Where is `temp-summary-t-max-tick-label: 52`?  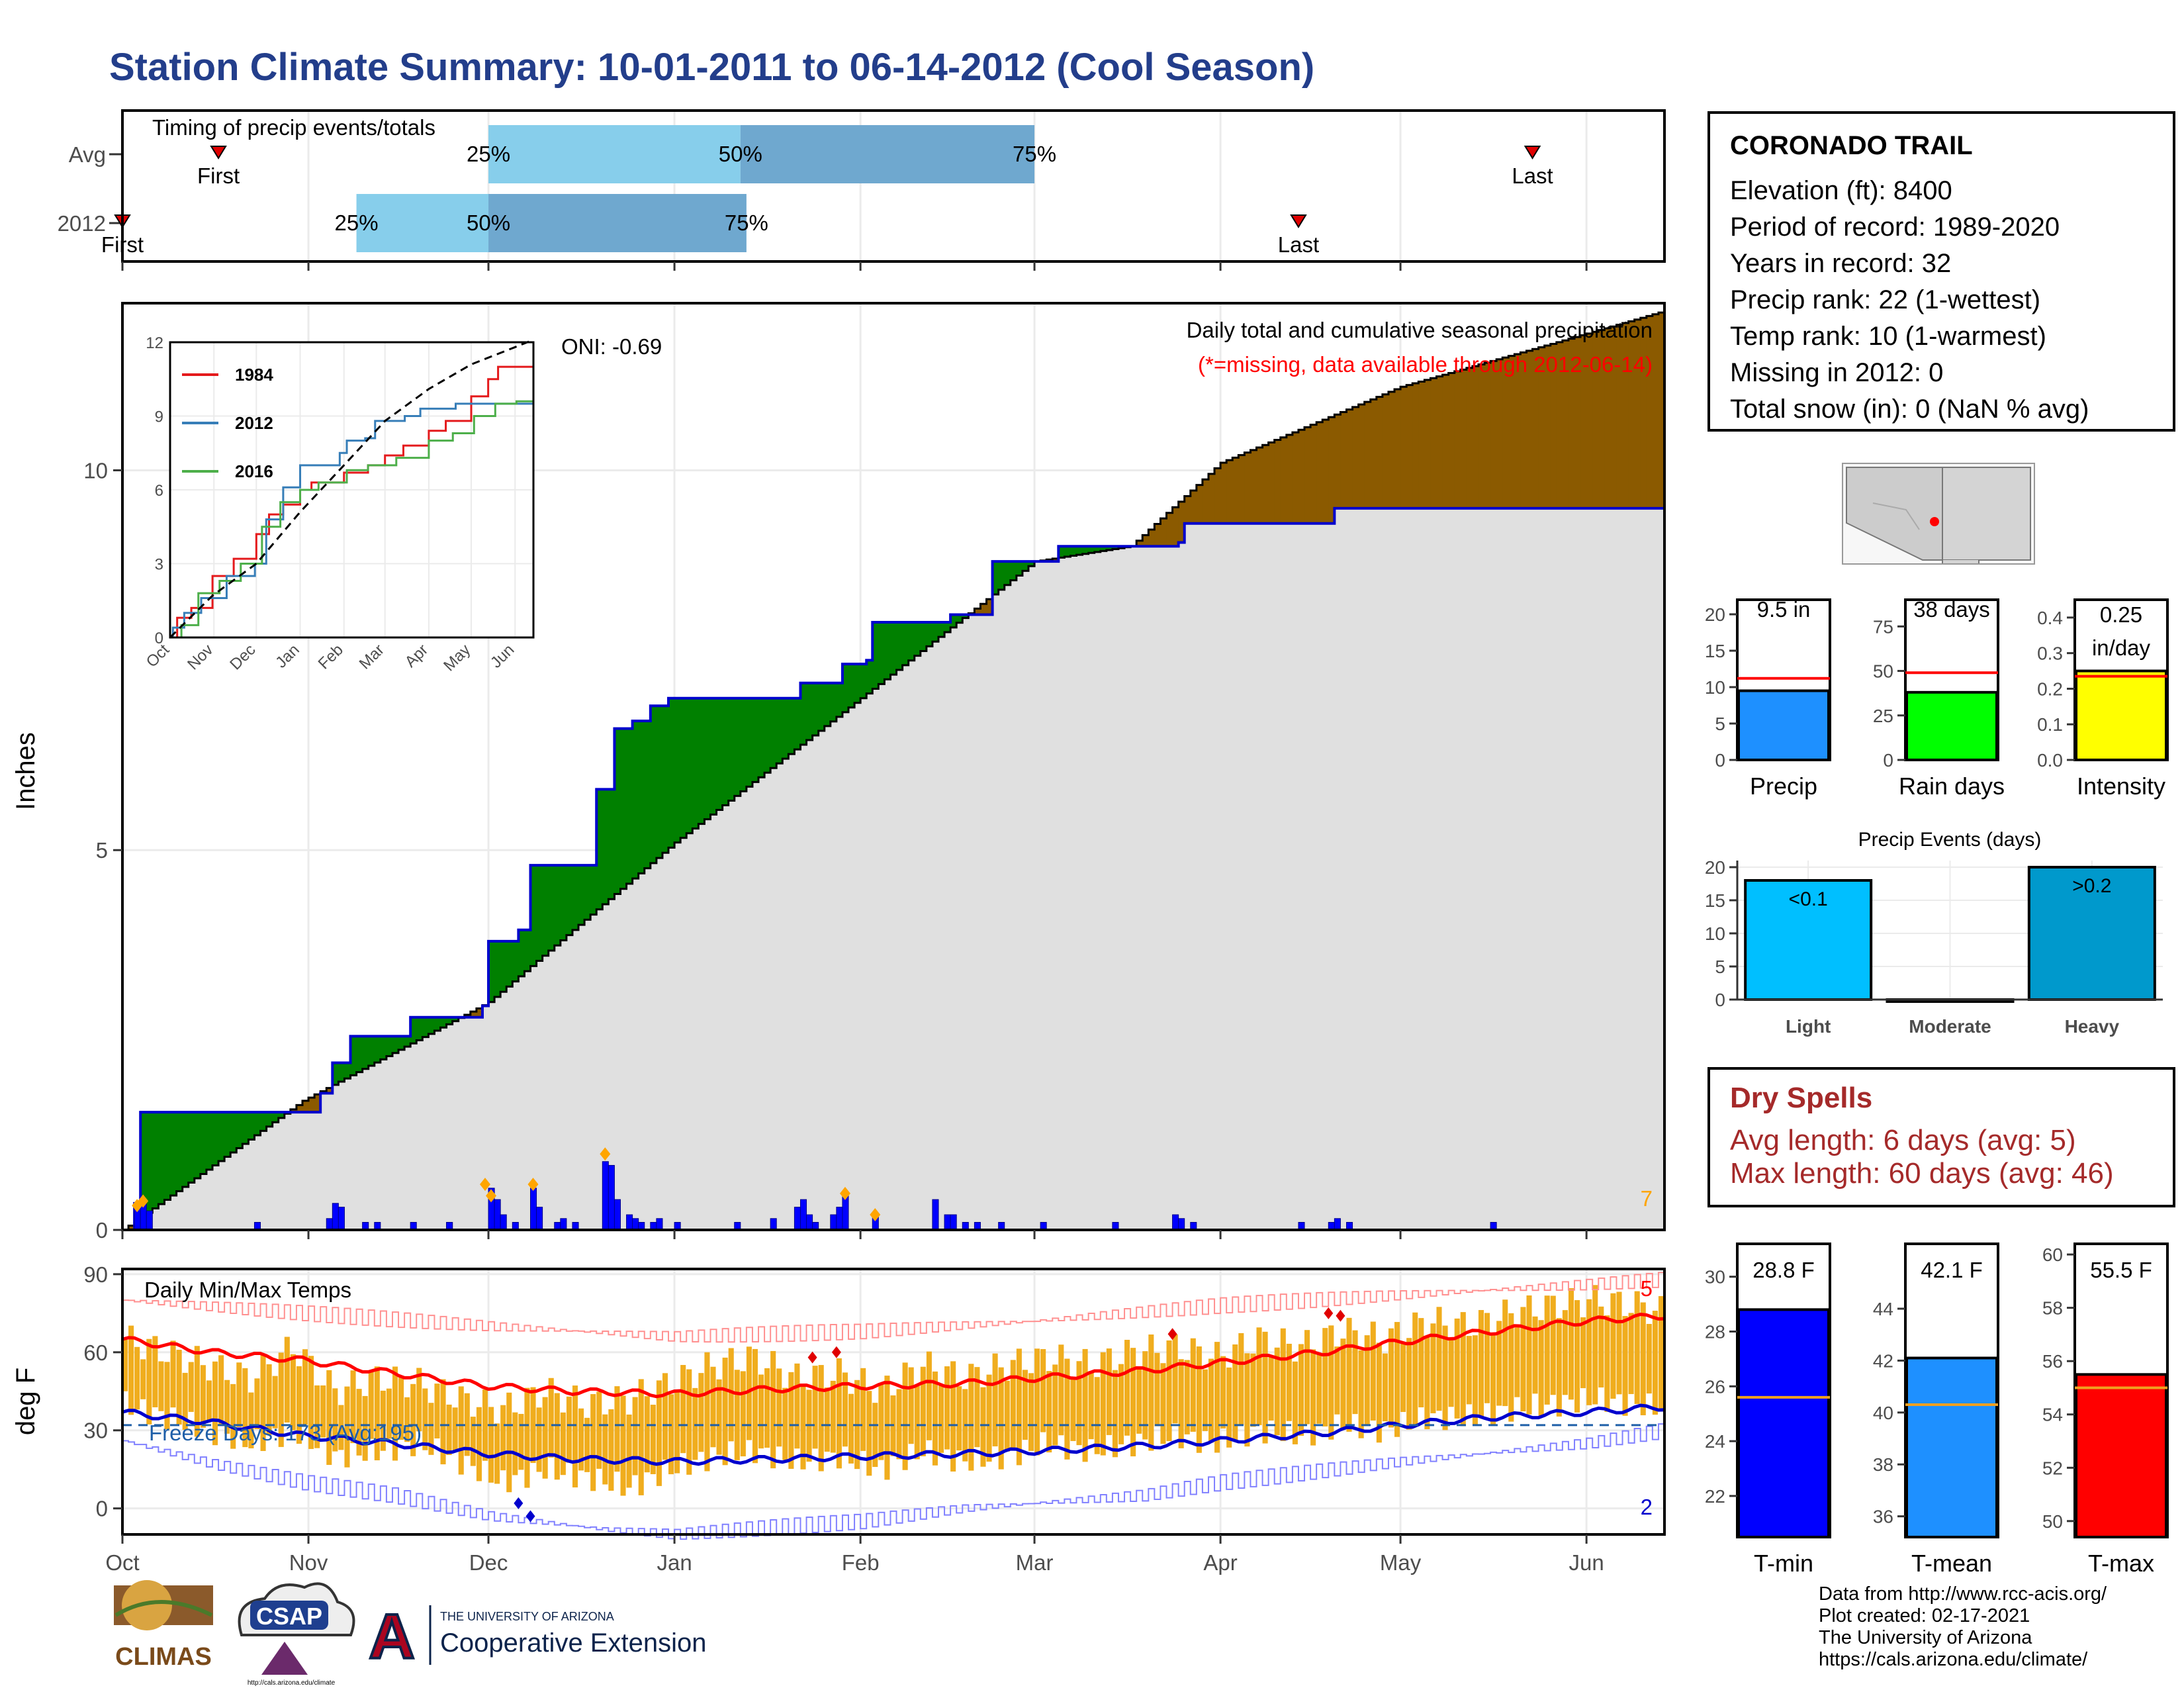 temp-summary-t-max-tick-label: 52 is located at coordinates (2052, 1468).